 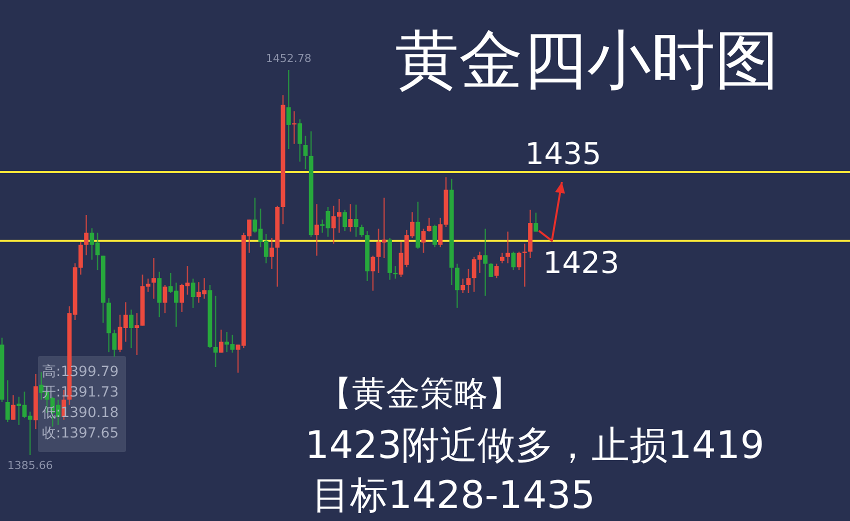 I want to click on annotation: 1452.78, so click(x=289, y=58).